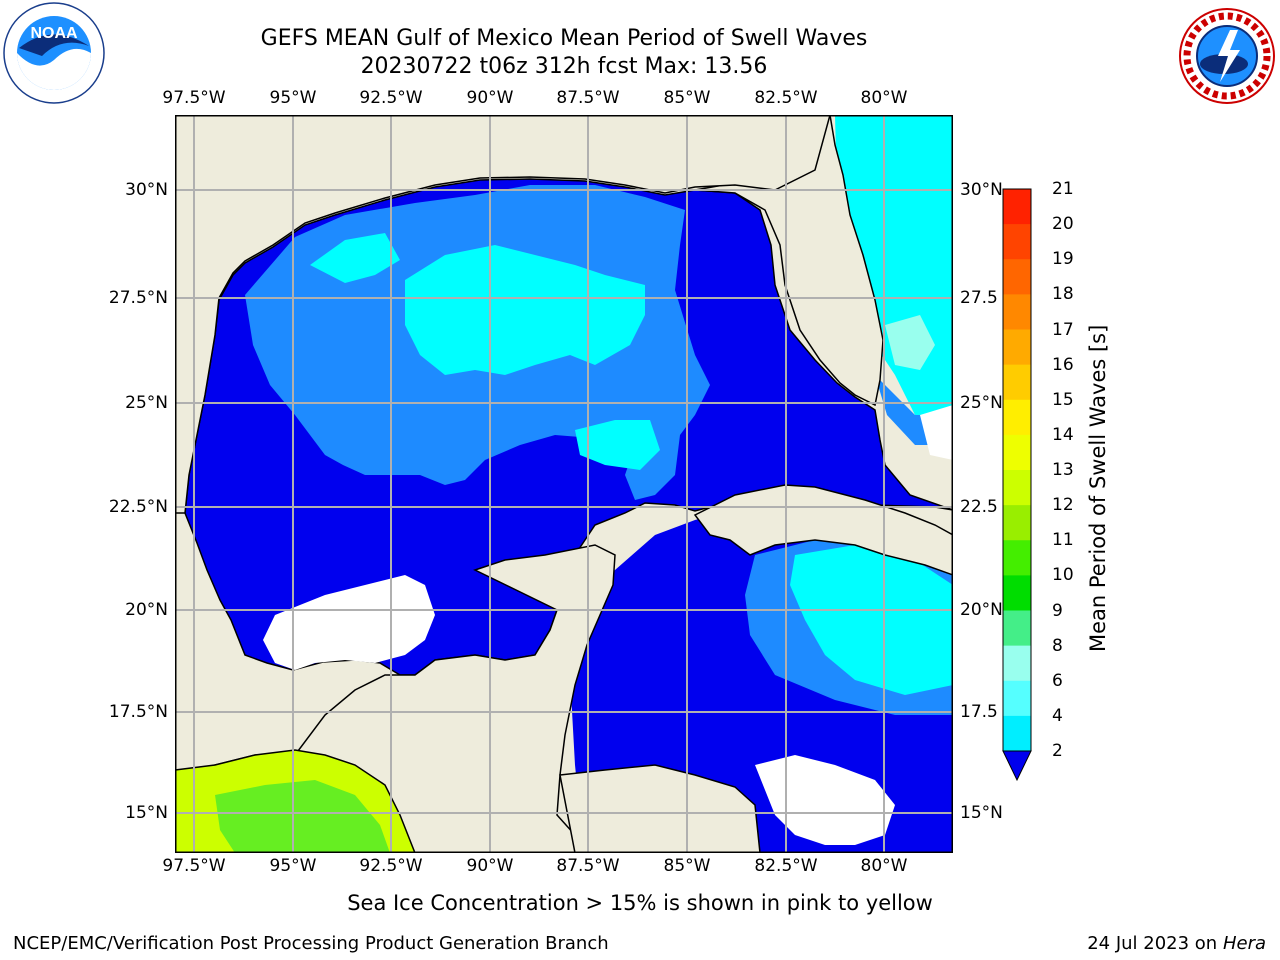 This screenshot has width=1280, height=960. I want to click on pacific-water-11-12s, so click(302, 816).